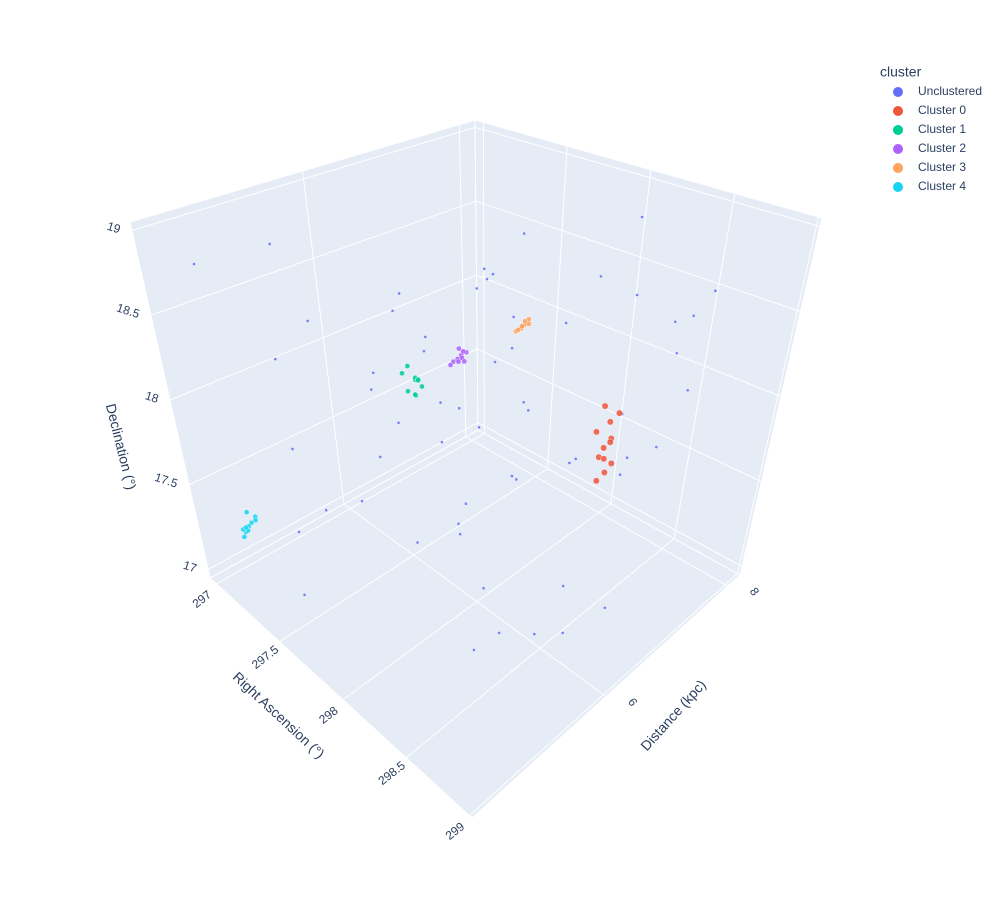 The height and width of the screenshot is (900, 1000). What do you see at coordinates (942, 129) in the screenshot?
I see `legend-label: Cluster 1` at bounding box center [942, 129].